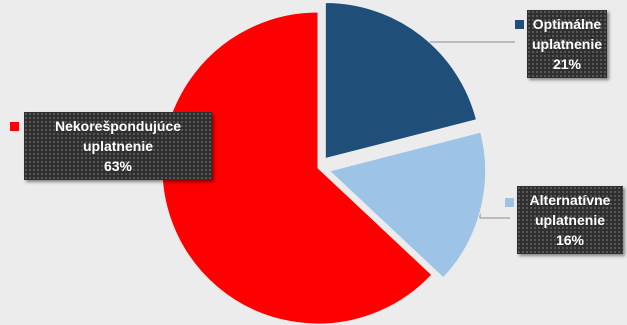  What do you see at coordinates (519, 24) in the screenshot?
I see `legend-swatch-optimalne` at bounding box center [519, 24].